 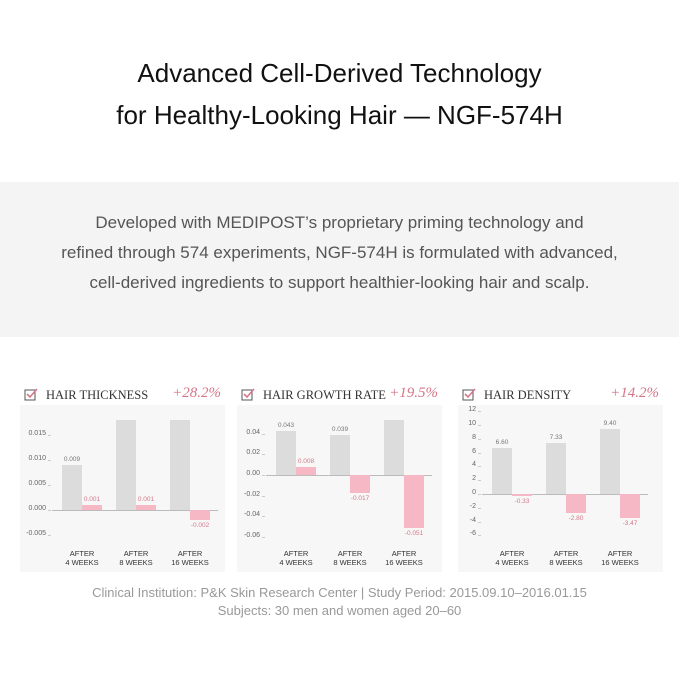 I want to click on y-tick-label: 0.04, so click(x=253, y=432).